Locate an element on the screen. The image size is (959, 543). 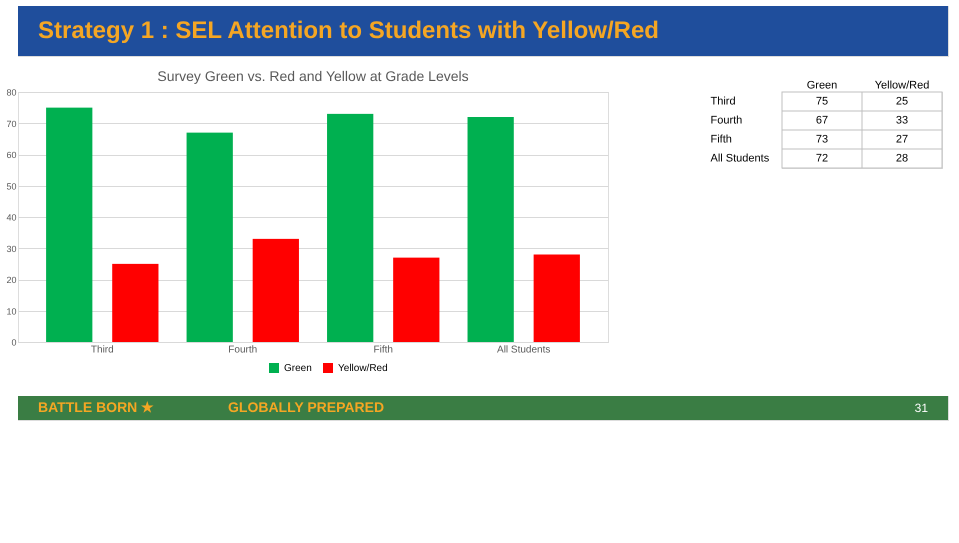
data-label: 75 is located at coordinates (822, 102).